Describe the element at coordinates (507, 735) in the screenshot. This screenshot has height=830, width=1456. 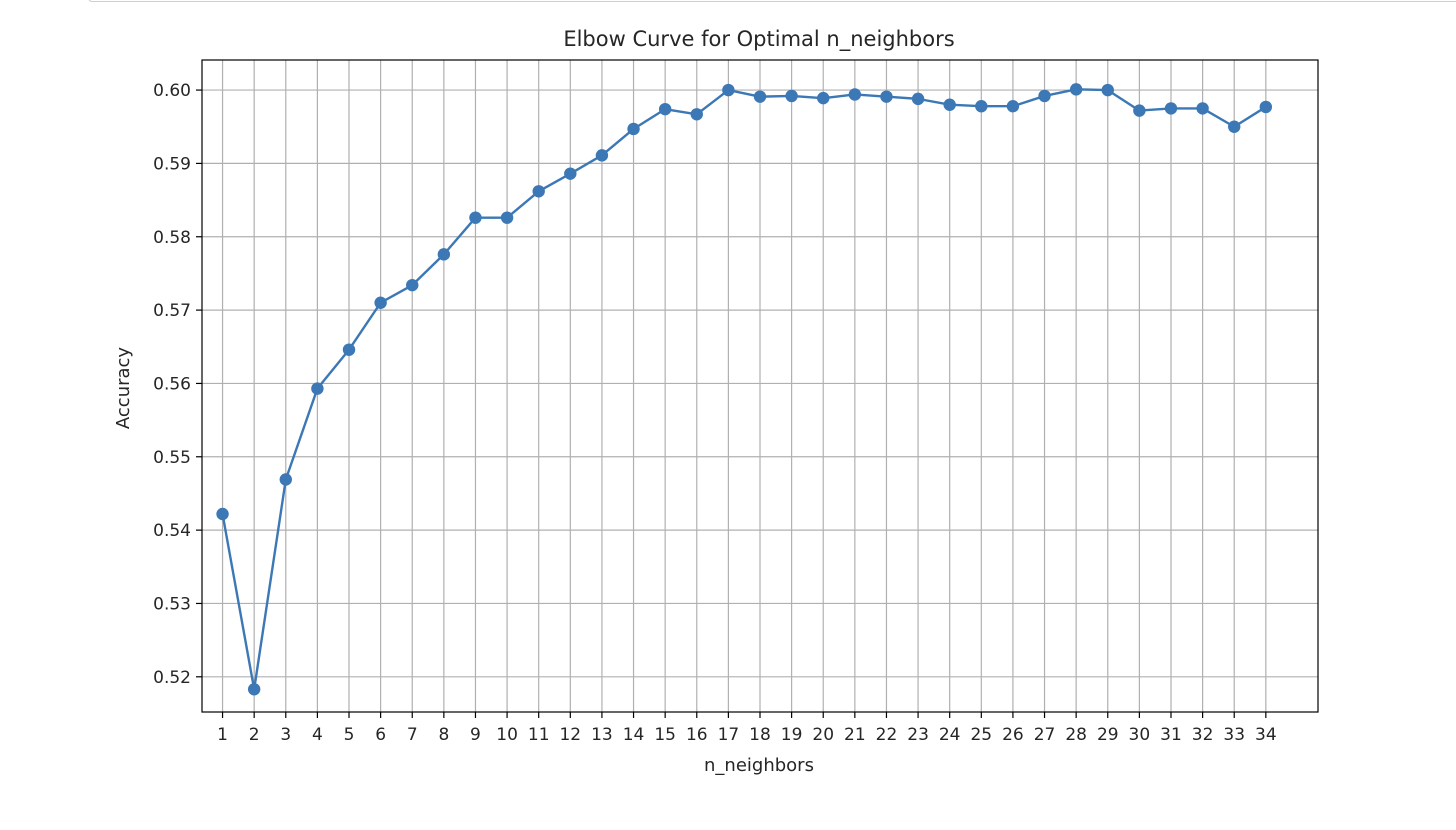
I see `x-tick-label: 10` at that location.